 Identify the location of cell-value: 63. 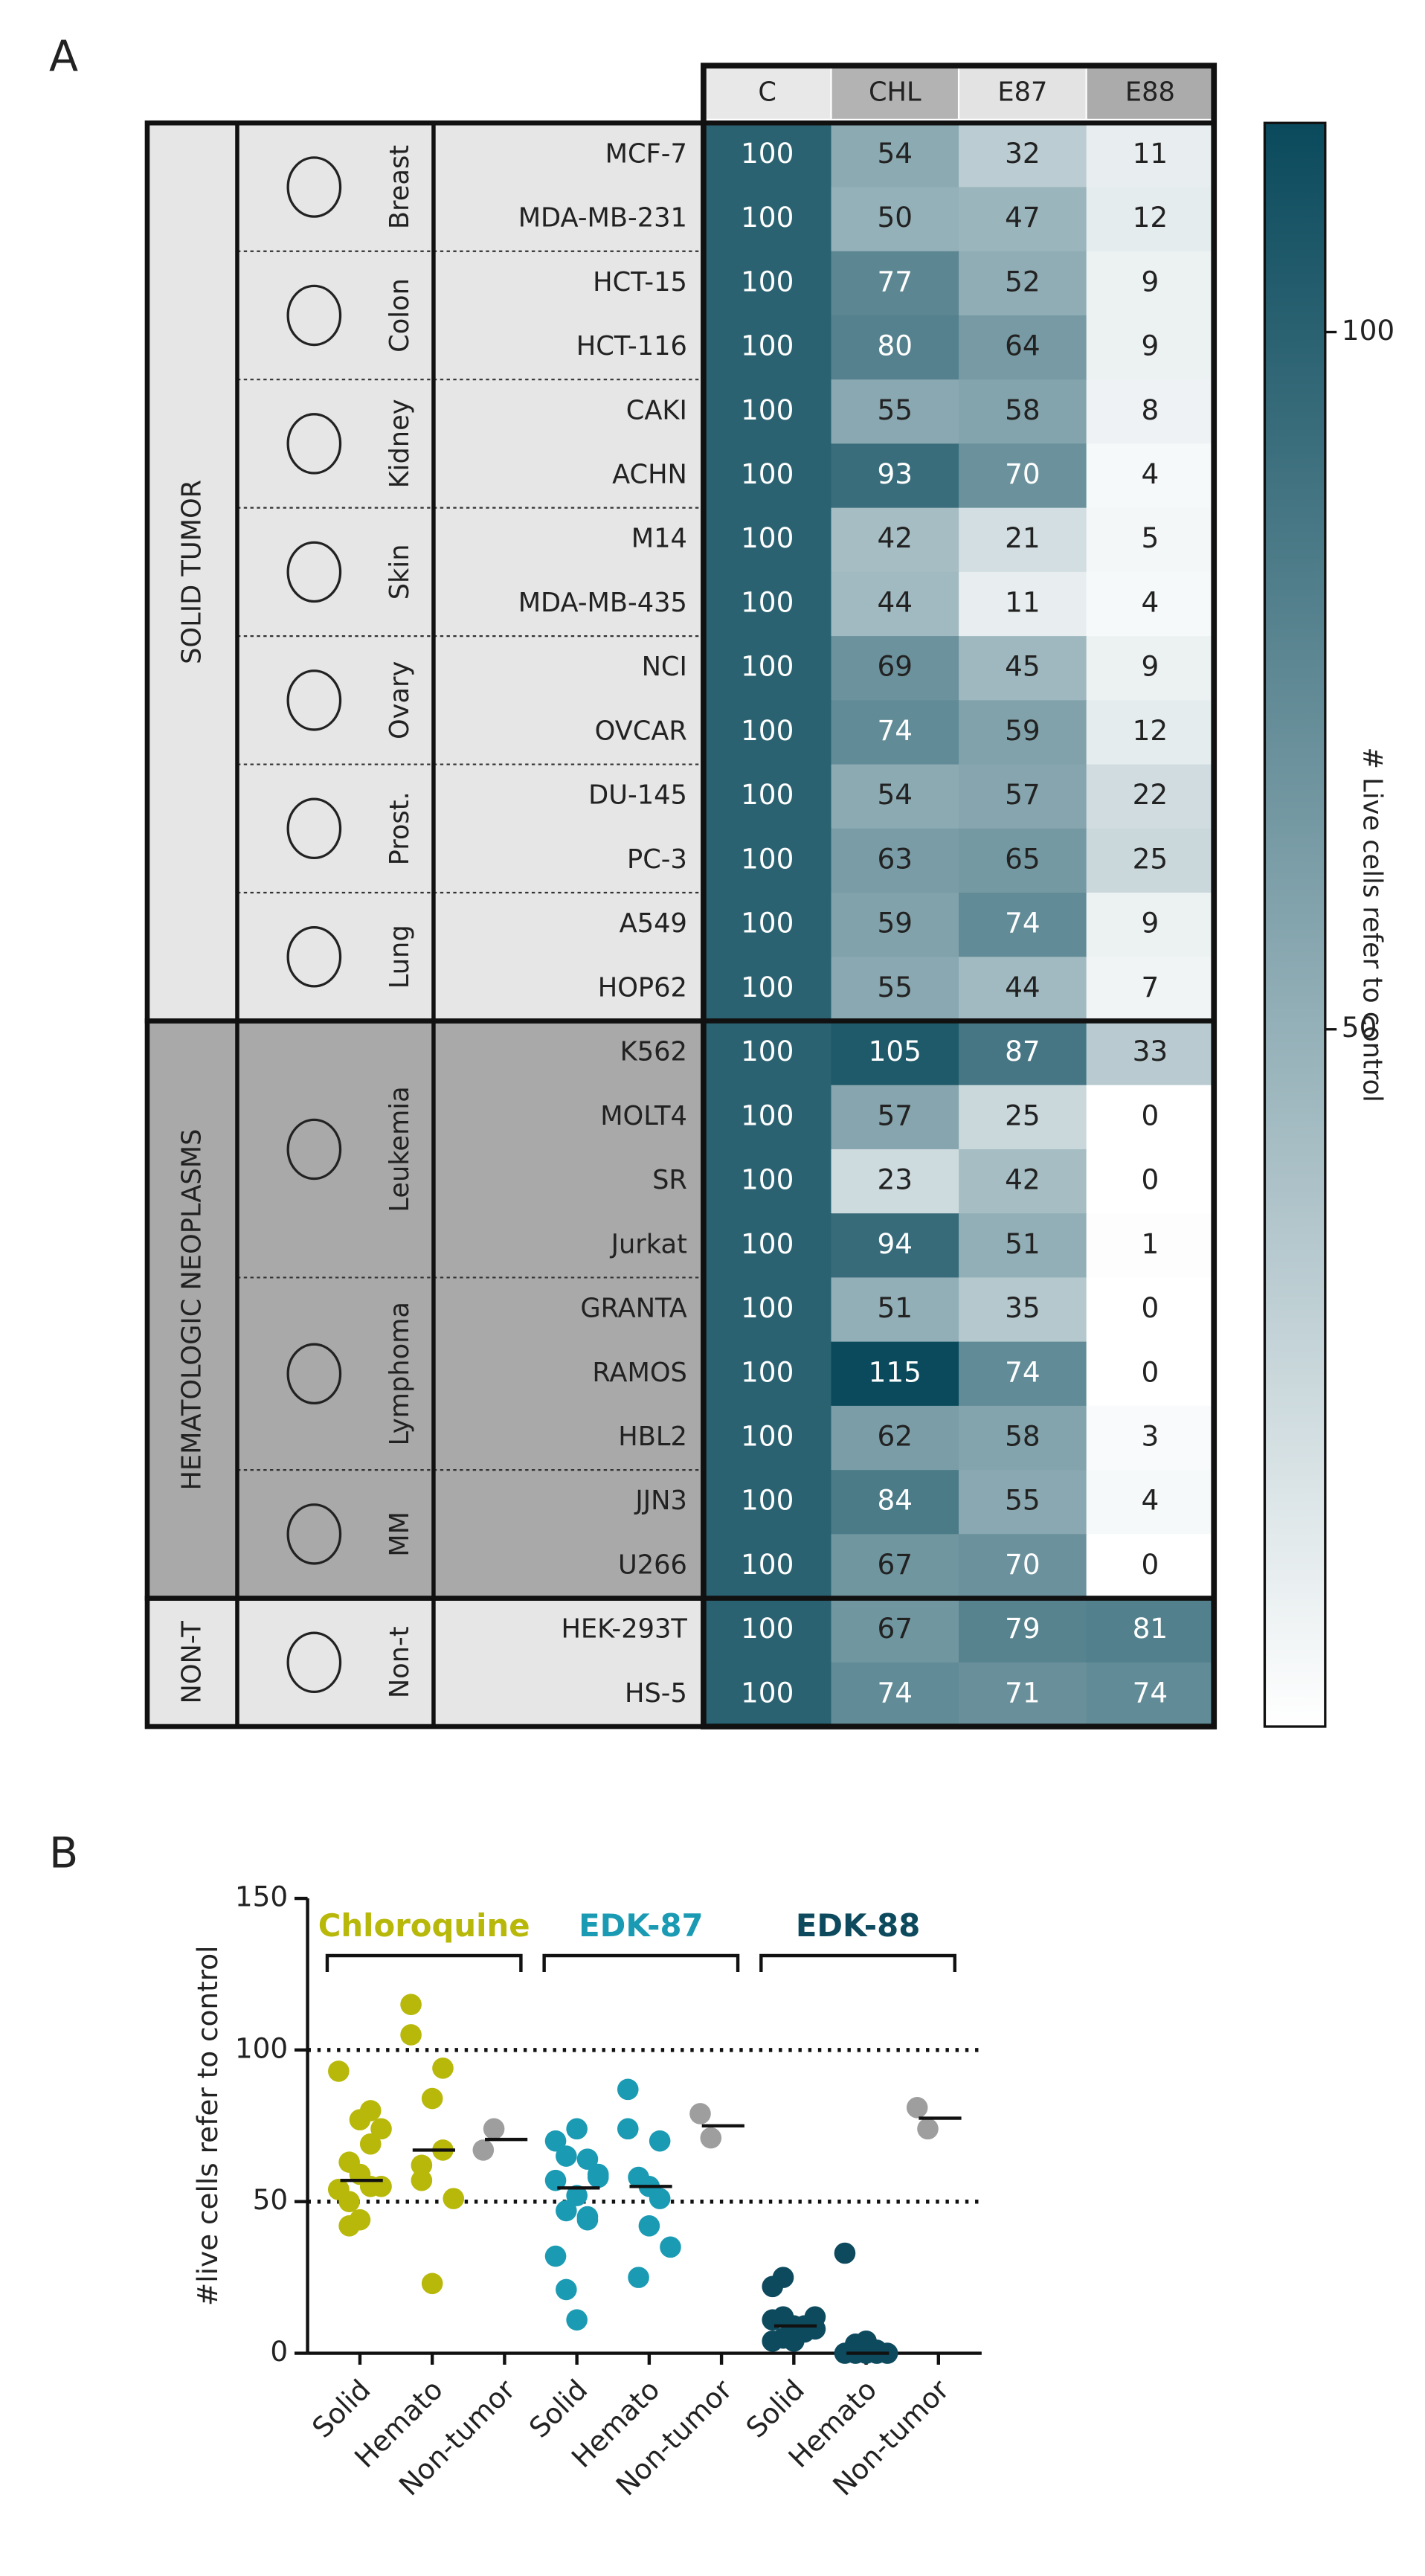
(895, 858).